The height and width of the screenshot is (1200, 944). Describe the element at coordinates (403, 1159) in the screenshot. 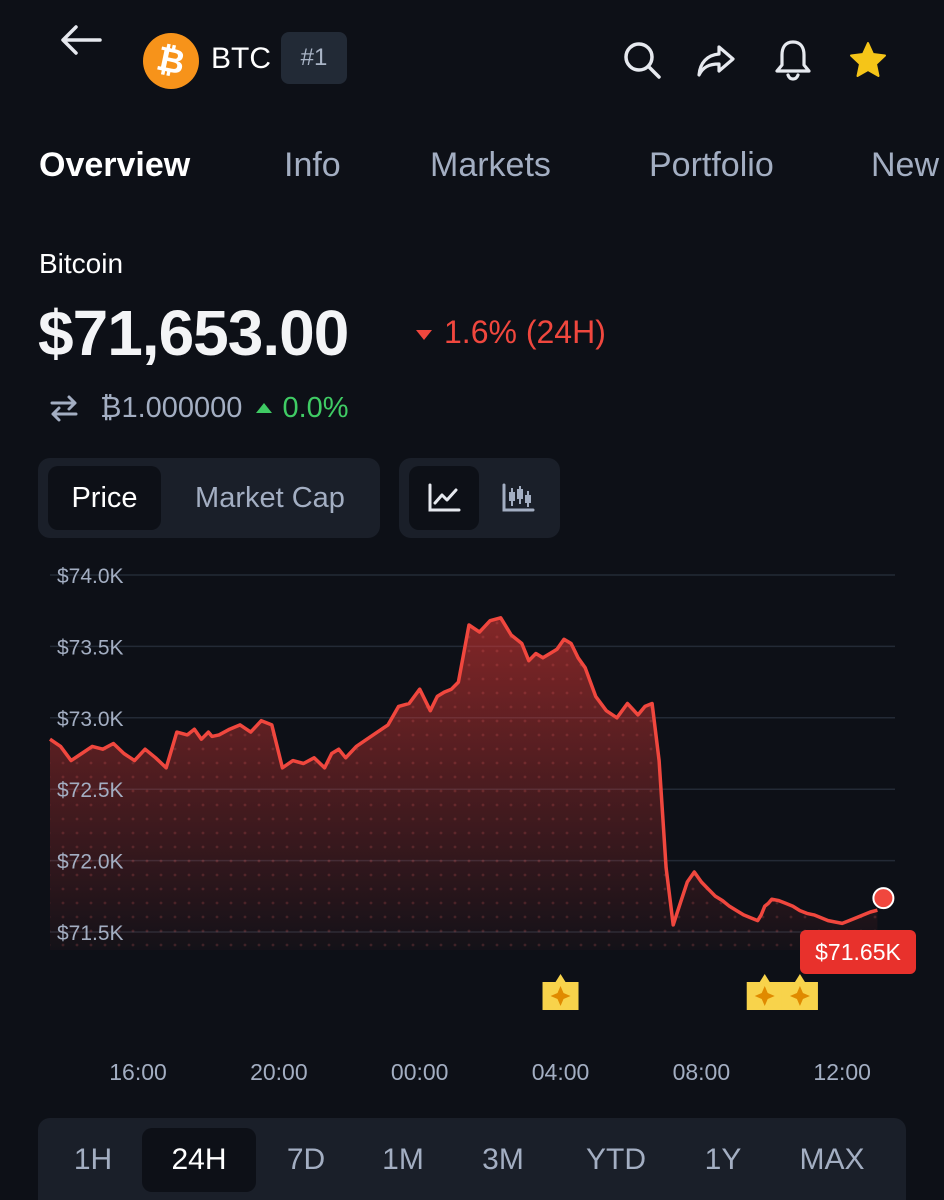

I see `timeframe-1m: 1M` at that location.